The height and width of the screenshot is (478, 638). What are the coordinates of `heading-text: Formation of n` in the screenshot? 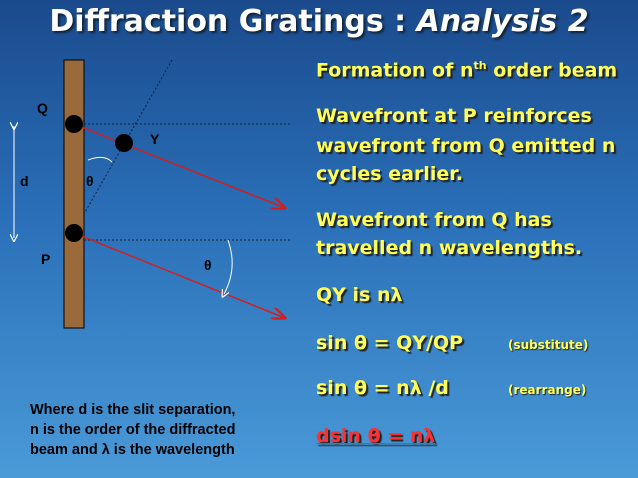 It's located at (395, 70).